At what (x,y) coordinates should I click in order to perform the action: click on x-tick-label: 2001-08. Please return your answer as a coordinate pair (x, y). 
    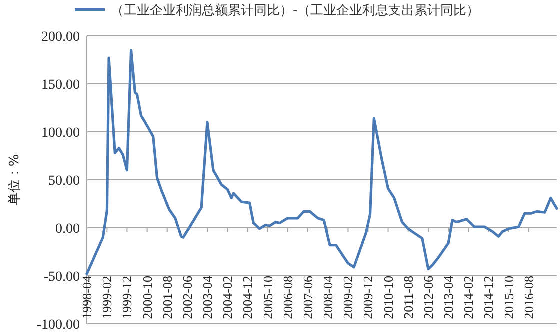
    Looking at the image, I should click on (167, 298).